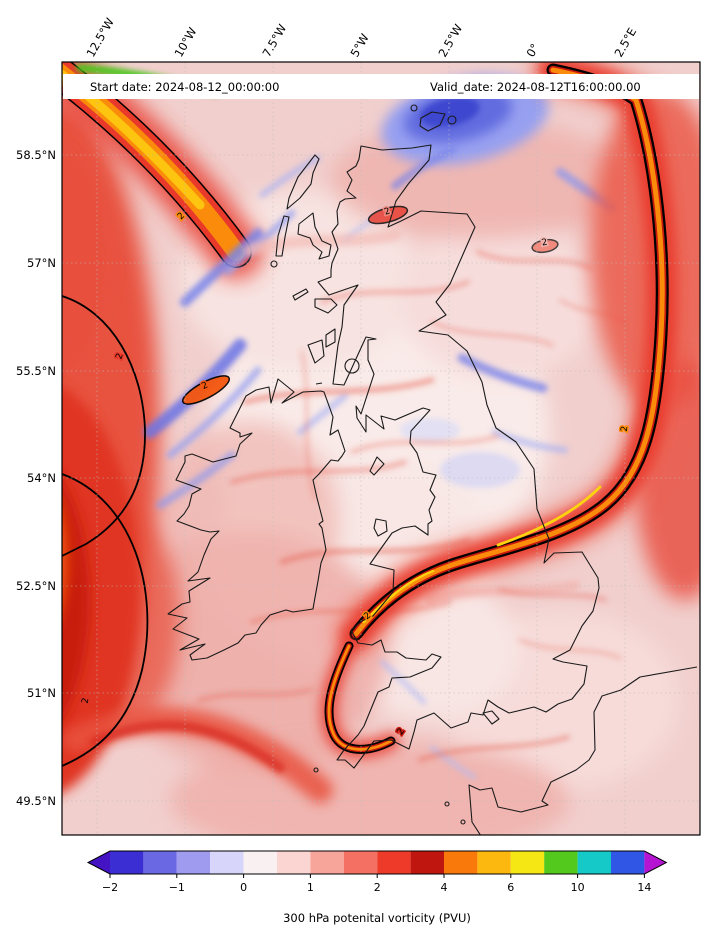  I want to click on coastline-ireland, so click(256, 519).